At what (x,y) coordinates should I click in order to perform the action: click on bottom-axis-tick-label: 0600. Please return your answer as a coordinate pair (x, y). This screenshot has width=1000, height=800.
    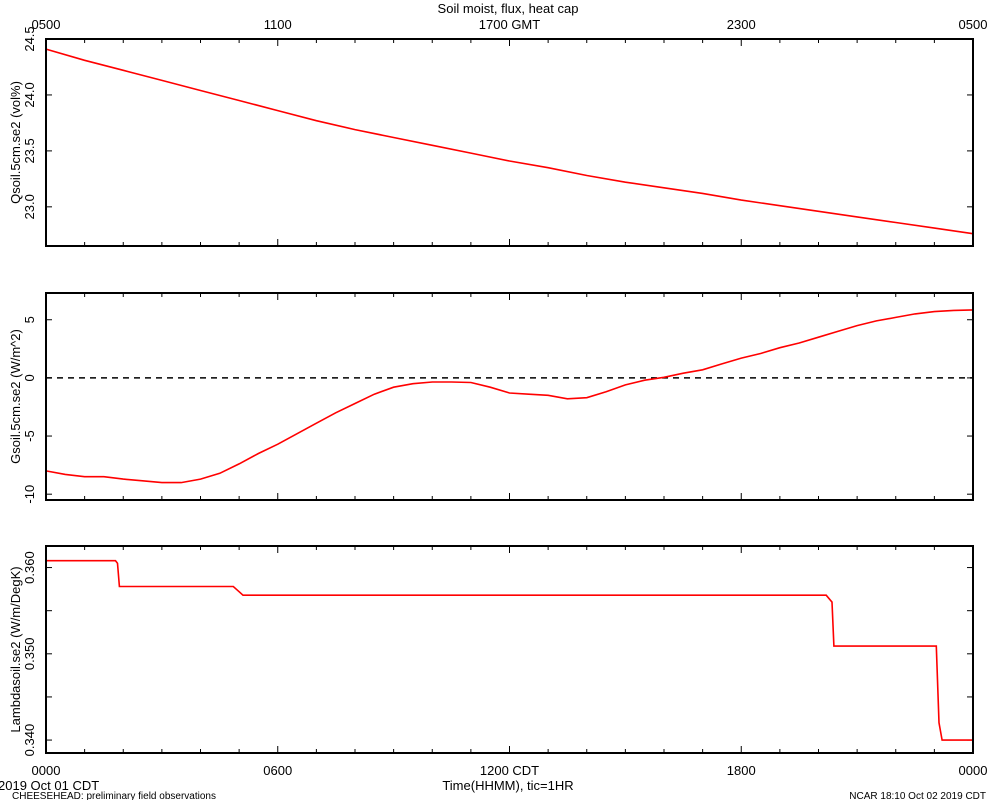
    Looking at the image, I should click on (277, 770).